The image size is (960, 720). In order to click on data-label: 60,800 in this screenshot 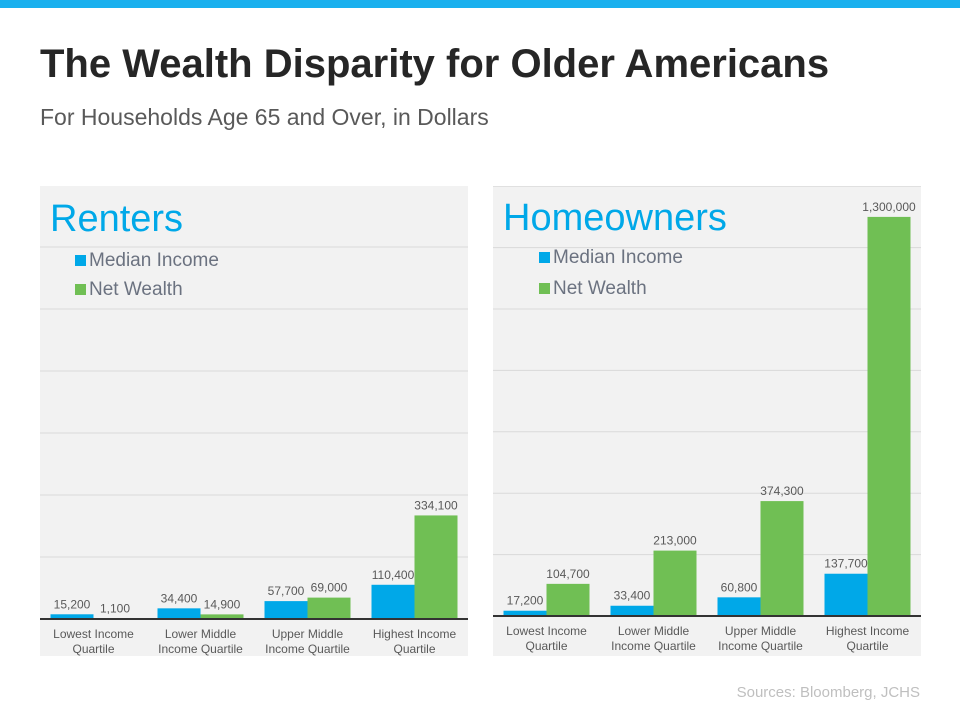, I will do `click(739, 587)`.